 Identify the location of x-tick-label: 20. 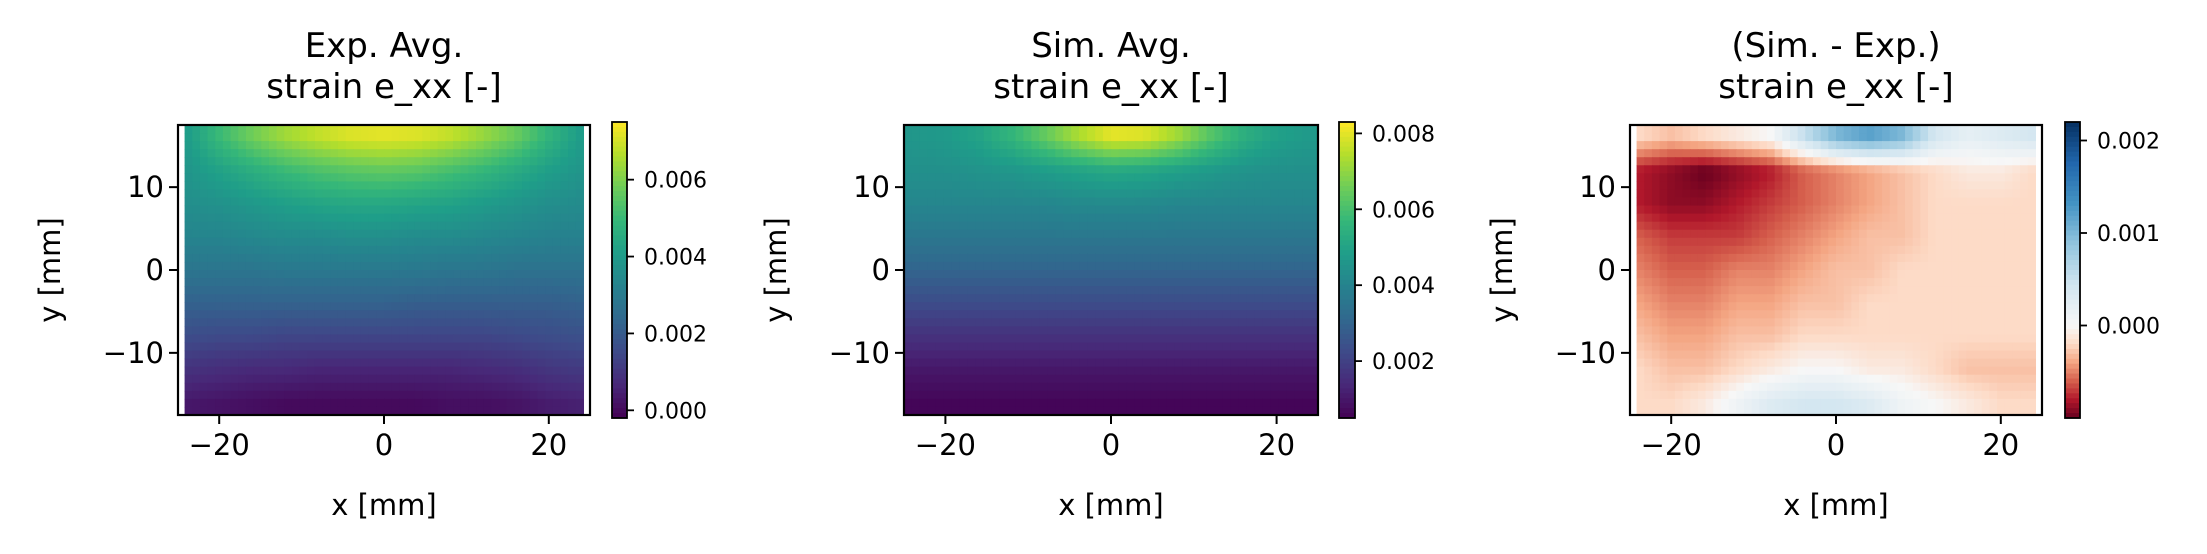
(1276, 445).